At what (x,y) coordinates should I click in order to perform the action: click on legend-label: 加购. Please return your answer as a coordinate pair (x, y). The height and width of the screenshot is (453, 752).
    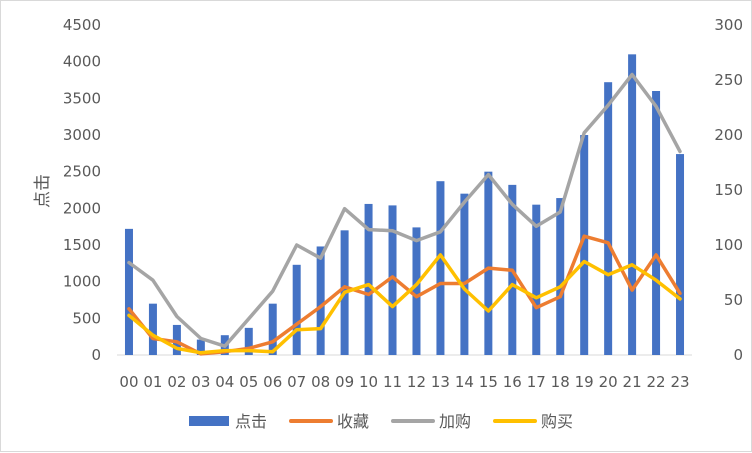
    Looking at the image, I should click on (455, 421).